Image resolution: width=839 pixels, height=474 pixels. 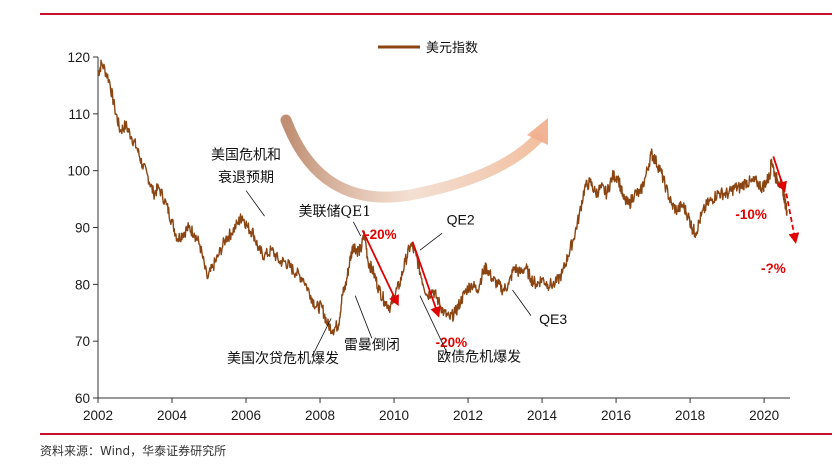 I want to click on source-note: 资料来源：Wind，华泰证券研究所, so click(x=133, y=451).